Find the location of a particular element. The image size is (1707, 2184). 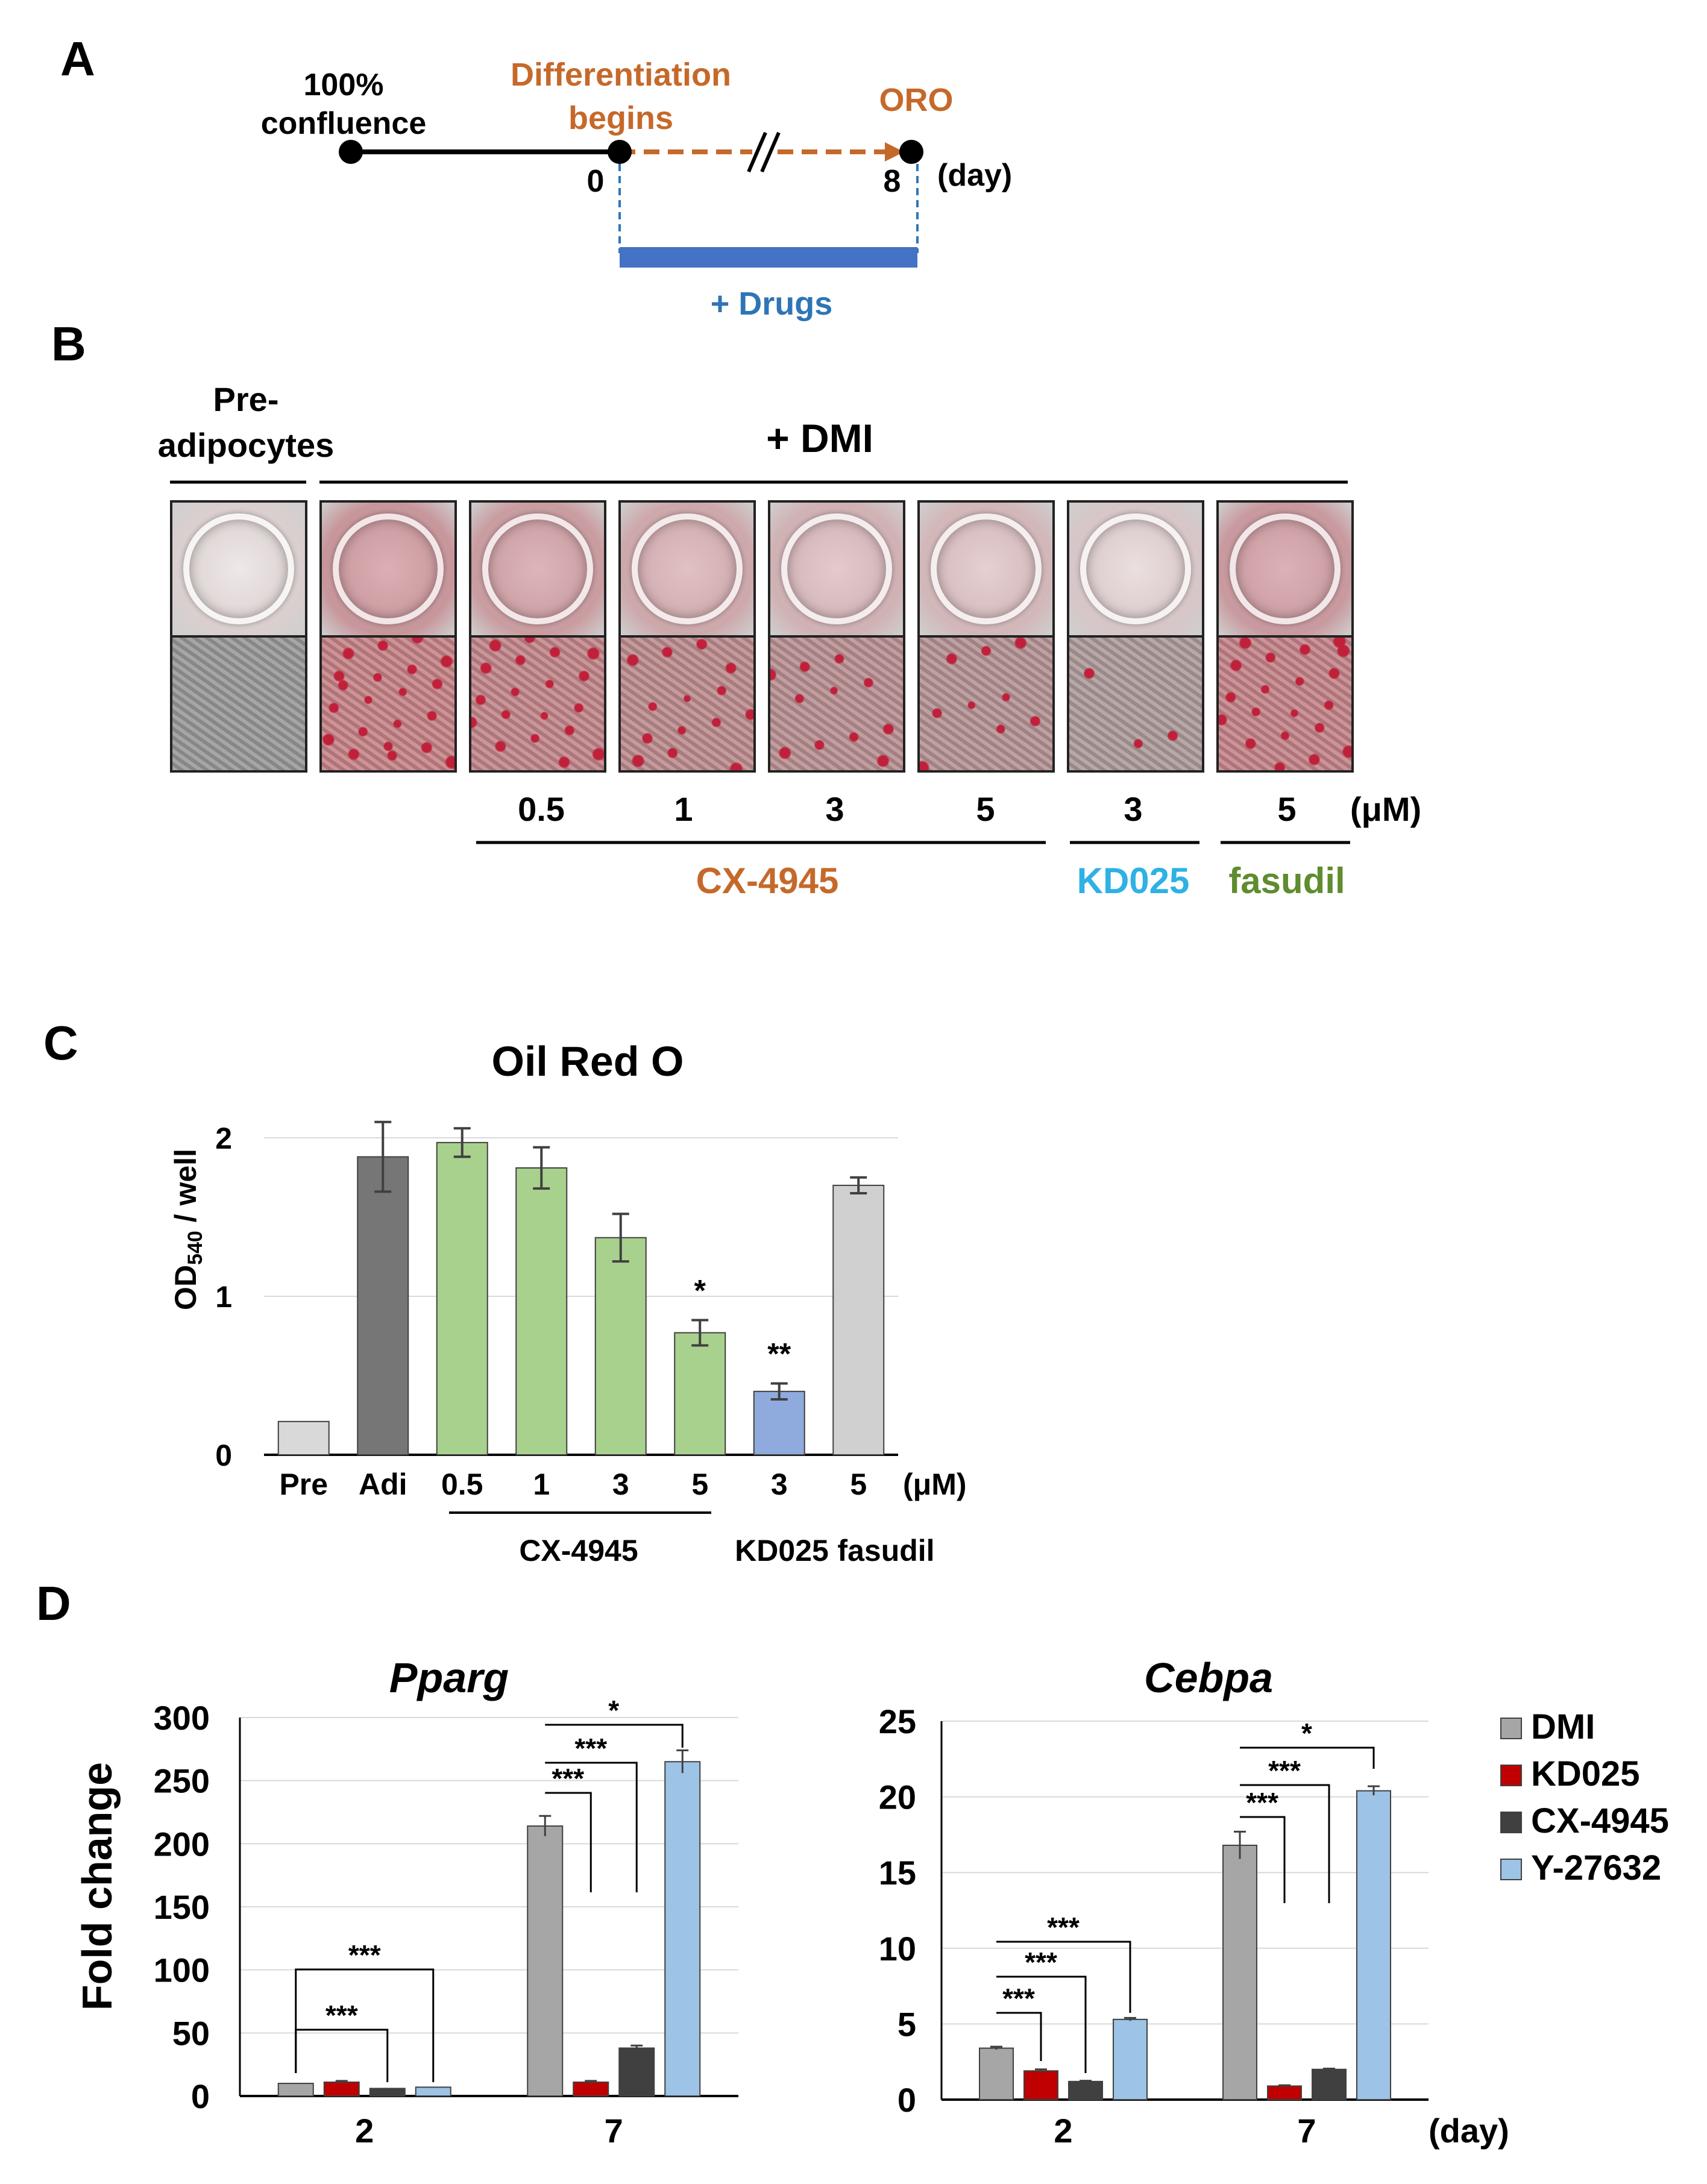

x-tick-label: Pre is located at coordinates (303, 1484).